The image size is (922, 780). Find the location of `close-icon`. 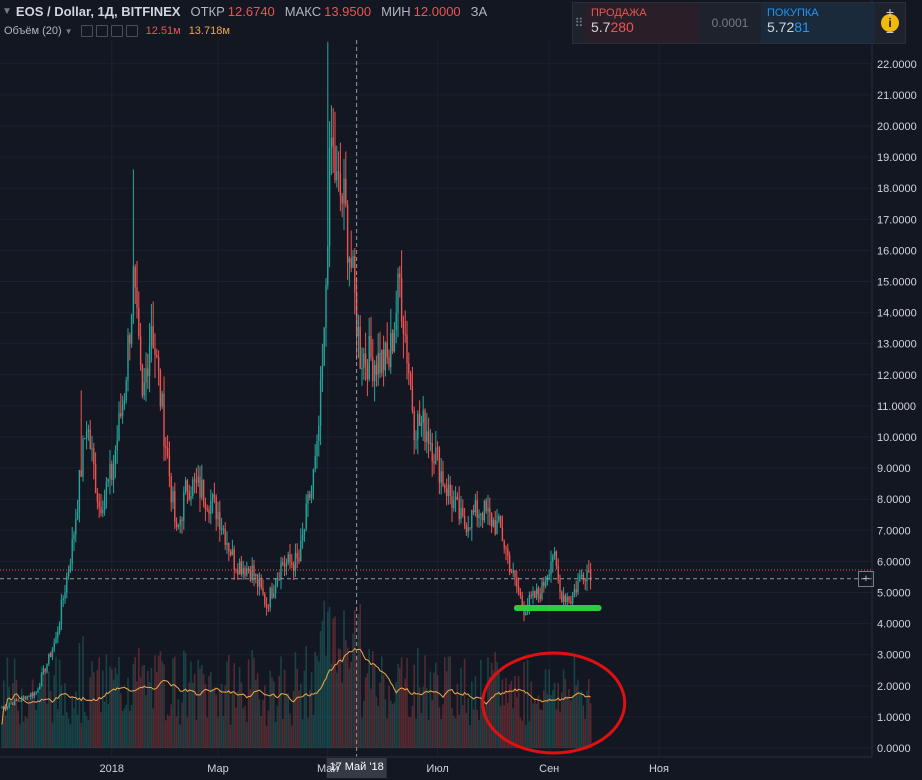

close-icon is located at coordinates (116, 31).